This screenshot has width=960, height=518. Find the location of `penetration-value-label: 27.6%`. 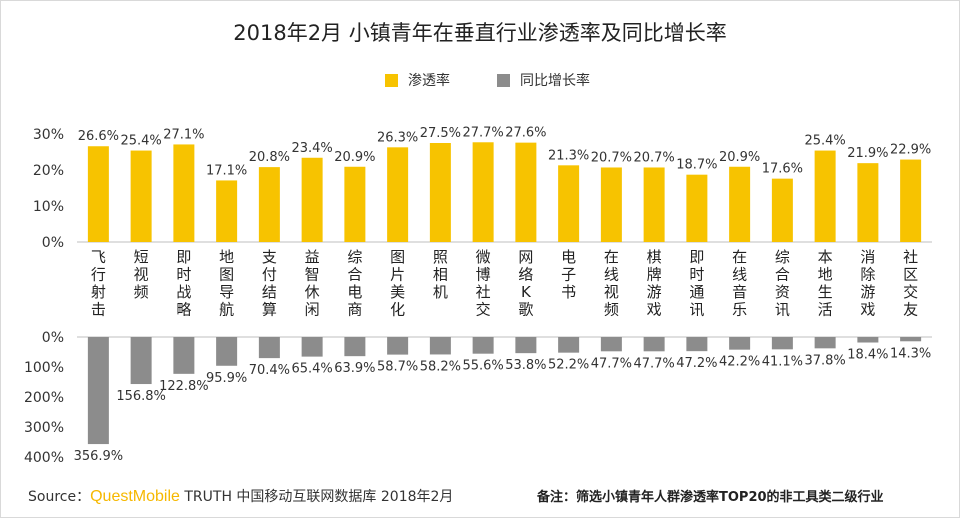

penetration-value-label: 27.6% is located at coordinates (525, 133).